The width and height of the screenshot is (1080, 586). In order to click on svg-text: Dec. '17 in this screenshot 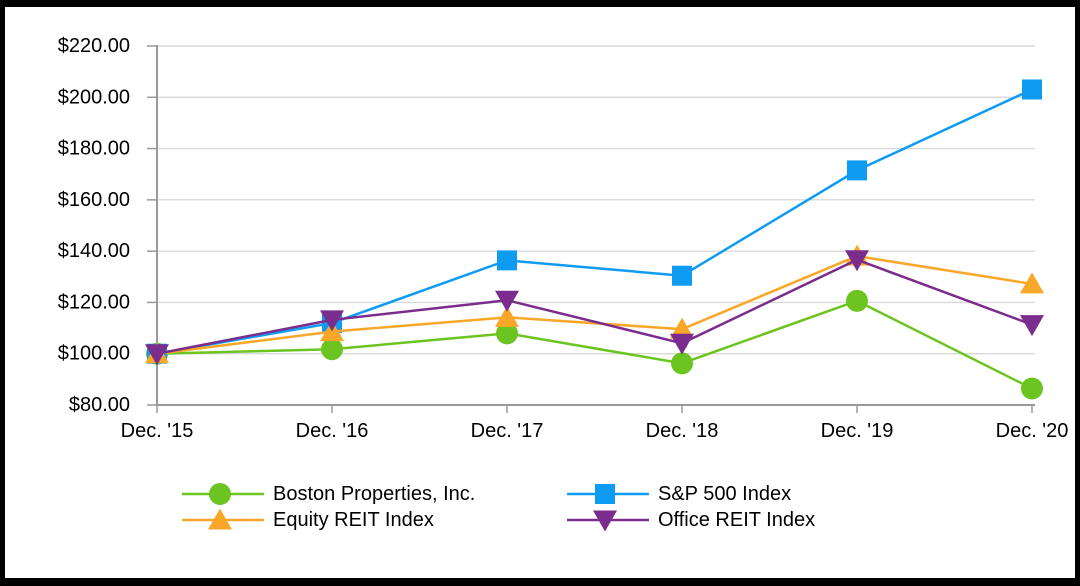, I will do `click(507, 431)`.